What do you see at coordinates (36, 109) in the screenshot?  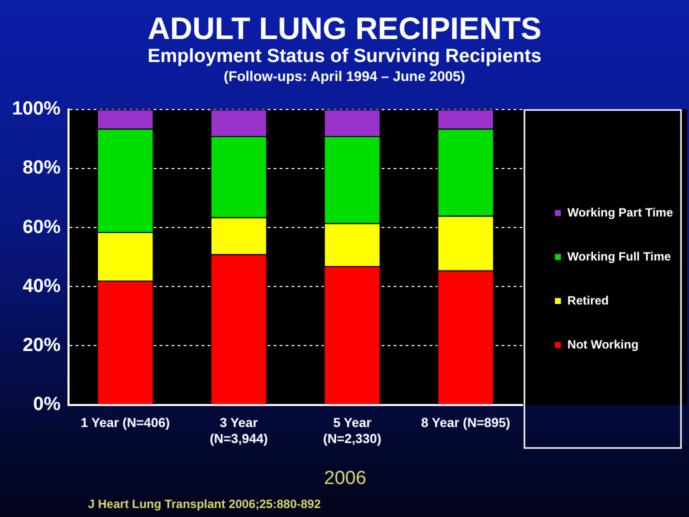 I see `y-tick-label: 100%` at bounding box center [36, 109].